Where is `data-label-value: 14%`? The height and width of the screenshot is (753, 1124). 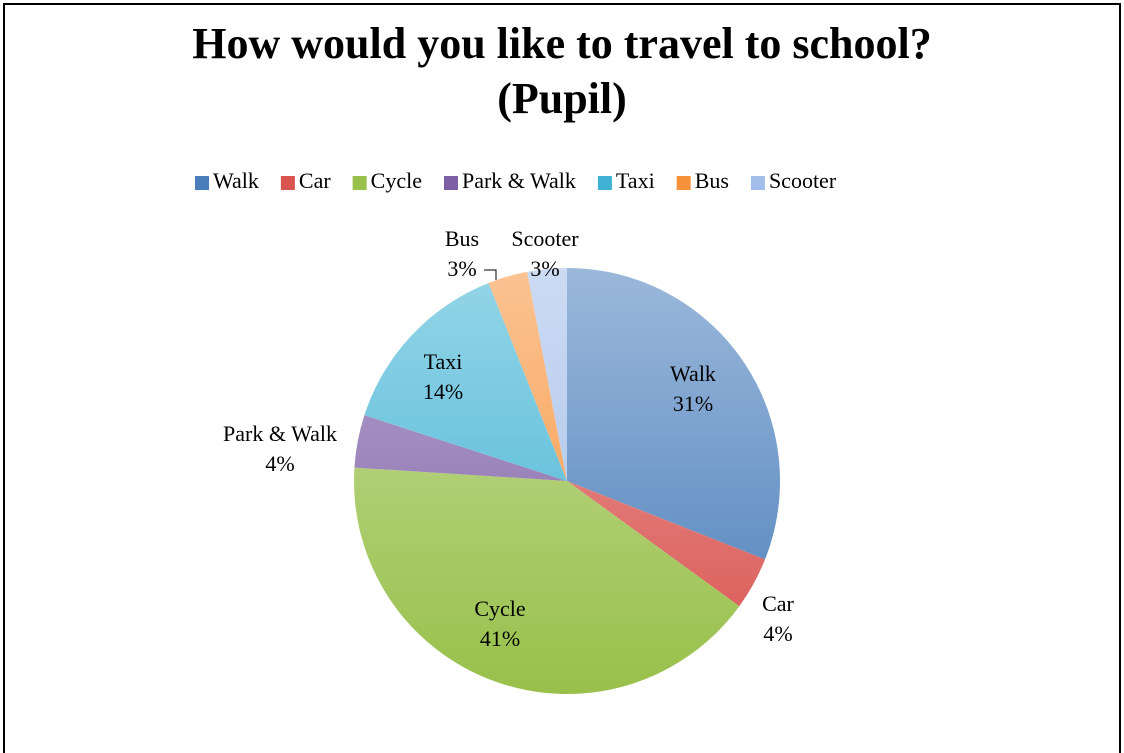 data-label-value: 14% is located at coordinates (443, 391).